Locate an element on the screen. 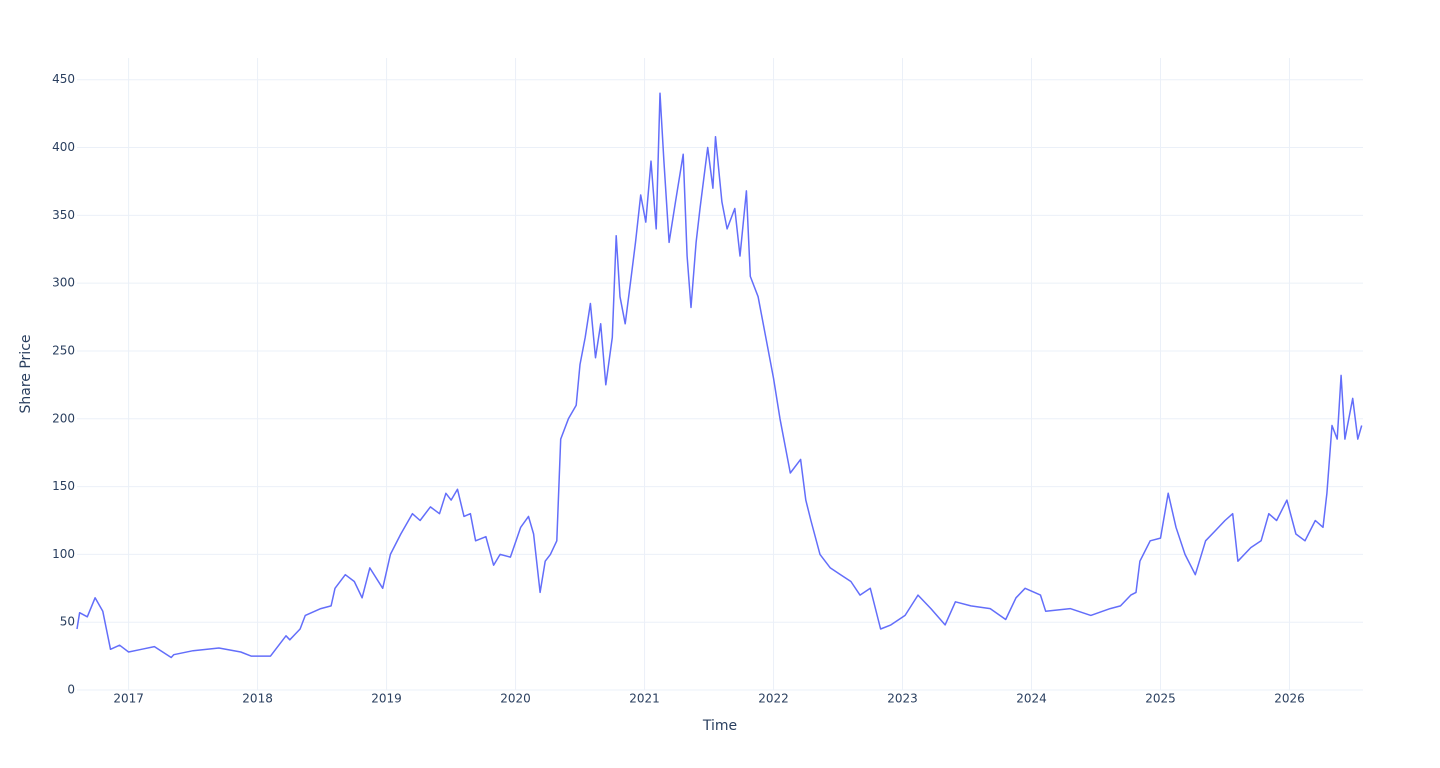 This screenshot has height=768, width=1440. y-tick-label: 250 is located at coordinates (63, 350).